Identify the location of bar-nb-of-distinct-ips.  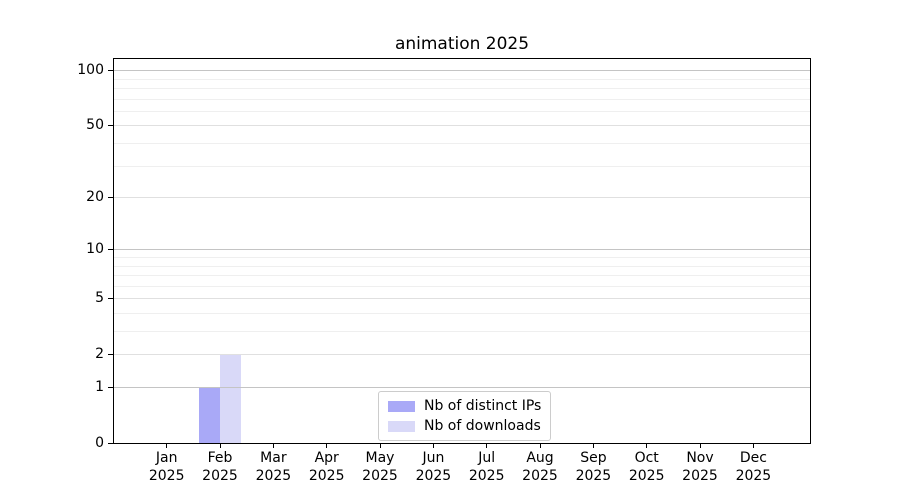
(209, 415).